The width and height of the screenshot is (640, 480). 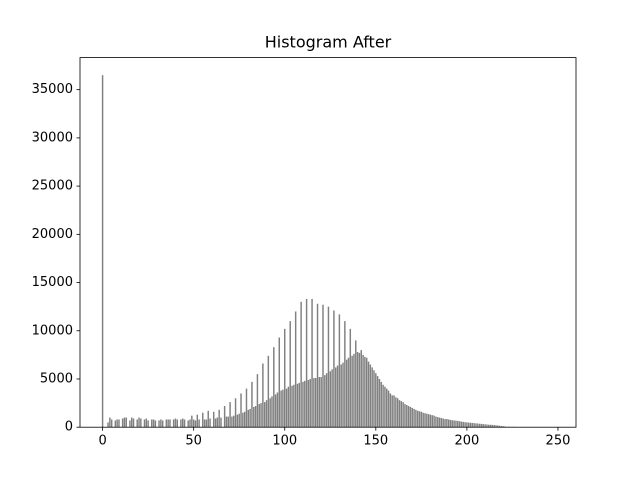 What do you see at coordinates (466, 441) in the screenshot?
I see `x-tick-label: 200` at bounding box center [466, 441].